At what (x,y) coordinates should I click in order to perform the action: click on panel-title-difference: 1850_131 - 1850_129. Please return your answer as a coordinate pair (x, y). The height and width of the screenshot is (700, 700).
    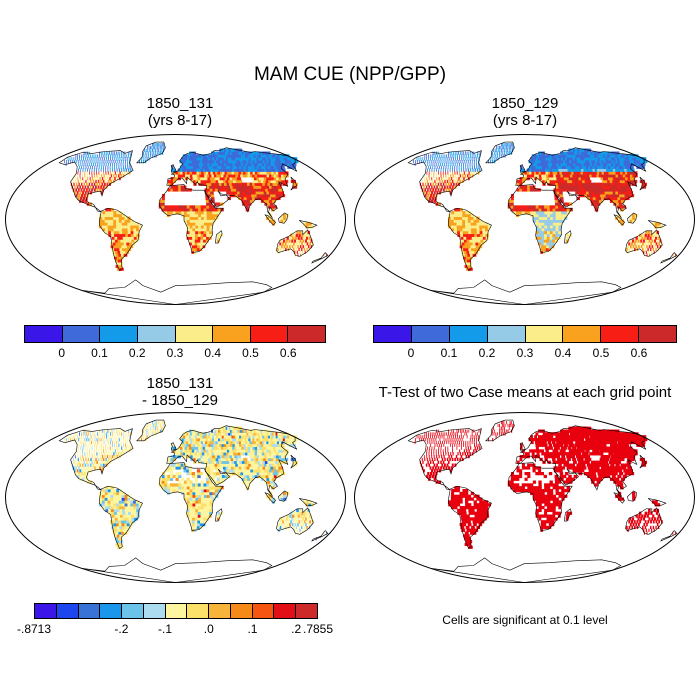
    Looking at the image, I should click on (180, 392).